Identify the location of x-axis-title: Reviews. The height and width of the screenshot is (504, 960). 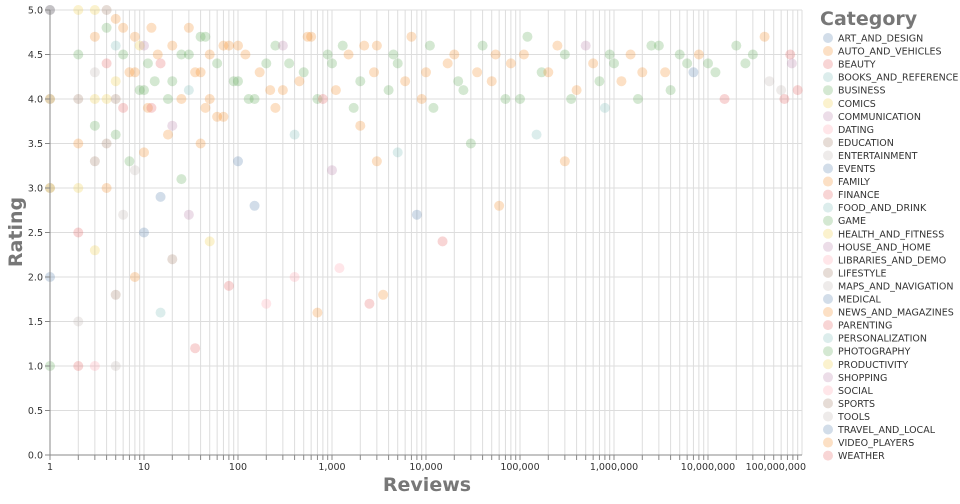
(427, 485).